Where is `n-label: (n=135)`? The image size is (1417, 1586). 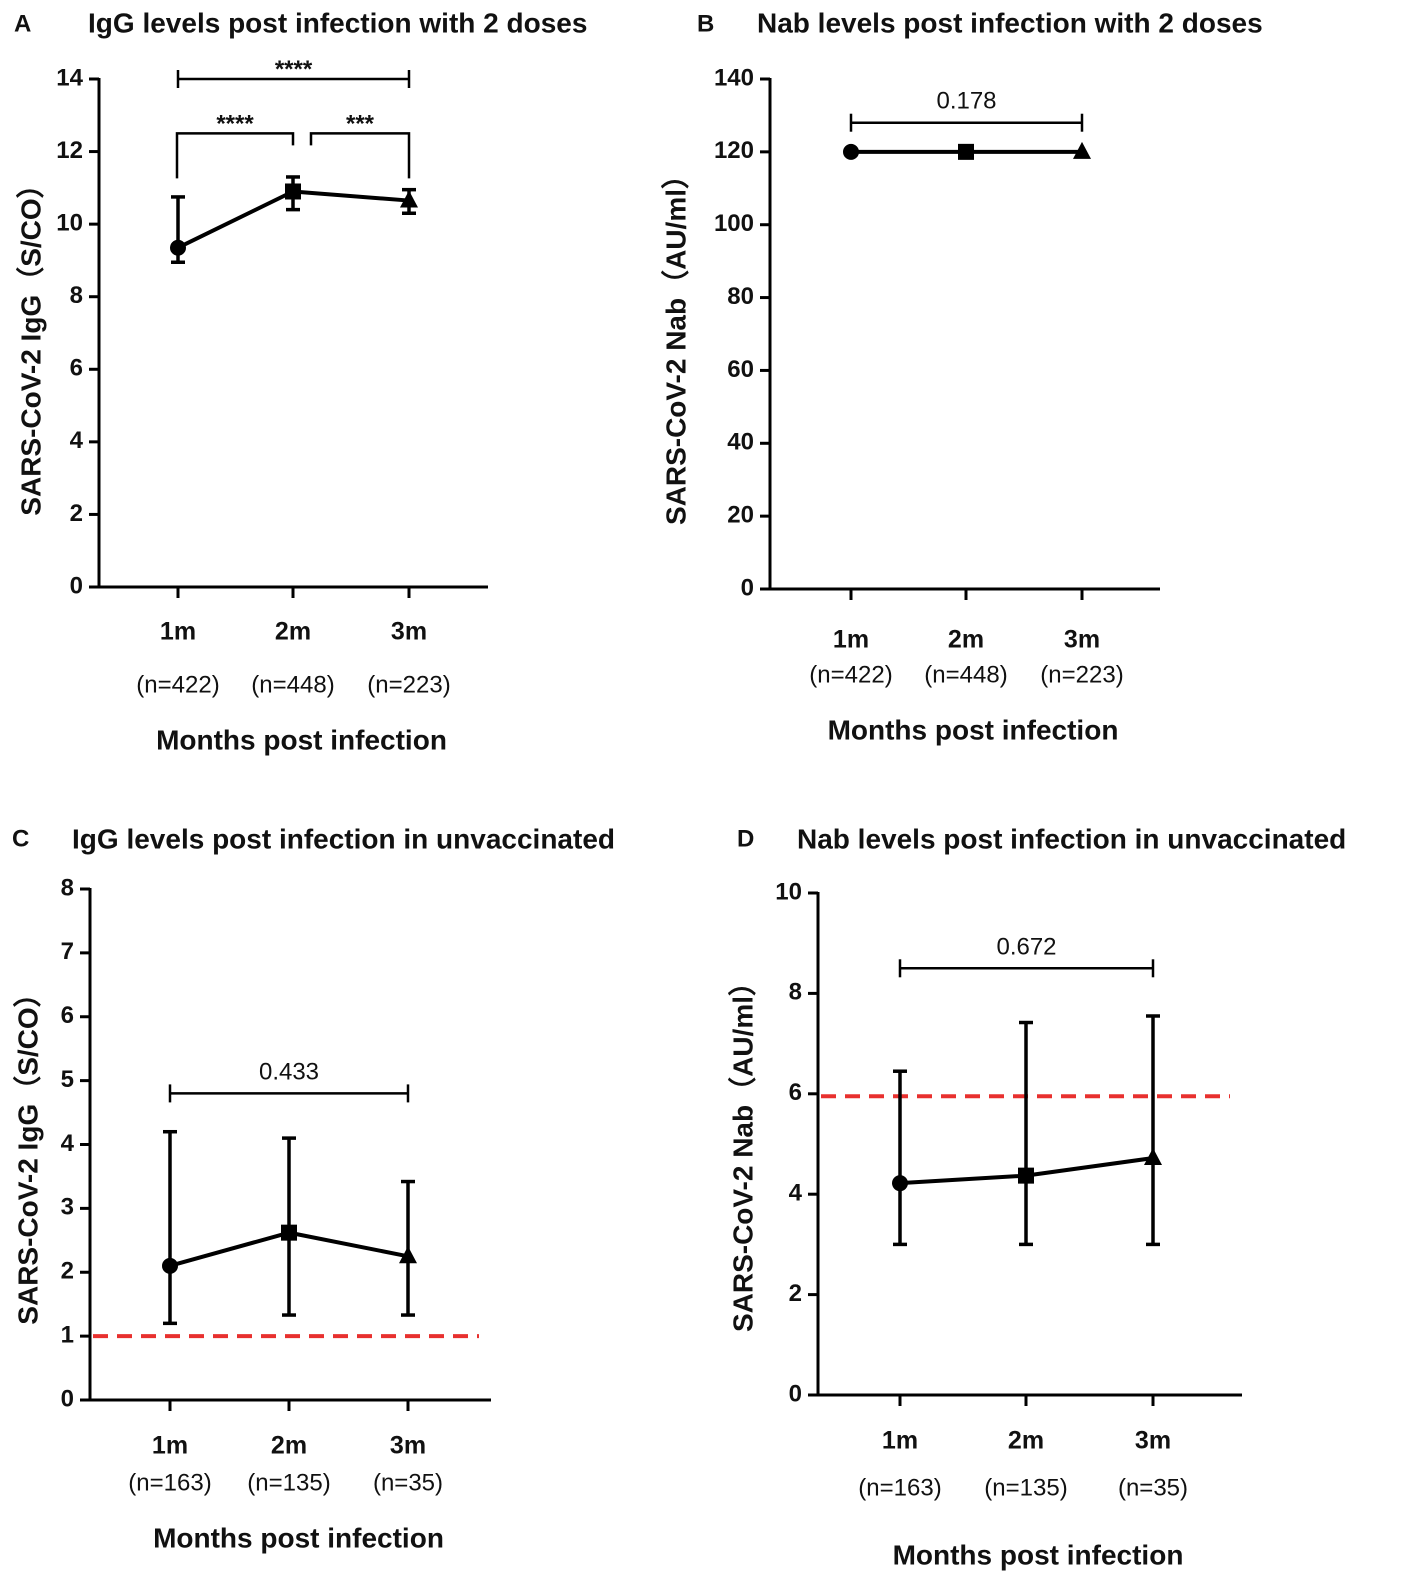
n-label: (n=135) is located at coordinates (288, 1482).